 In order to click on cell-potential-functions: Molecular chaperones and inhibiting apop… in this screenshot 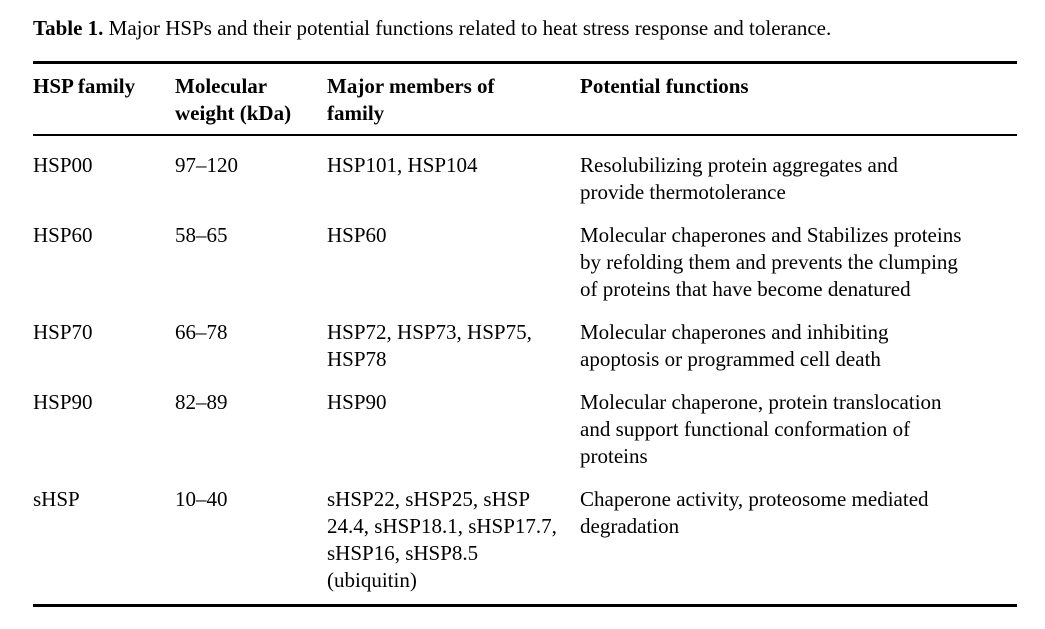, I will do `click(734, 345)`.